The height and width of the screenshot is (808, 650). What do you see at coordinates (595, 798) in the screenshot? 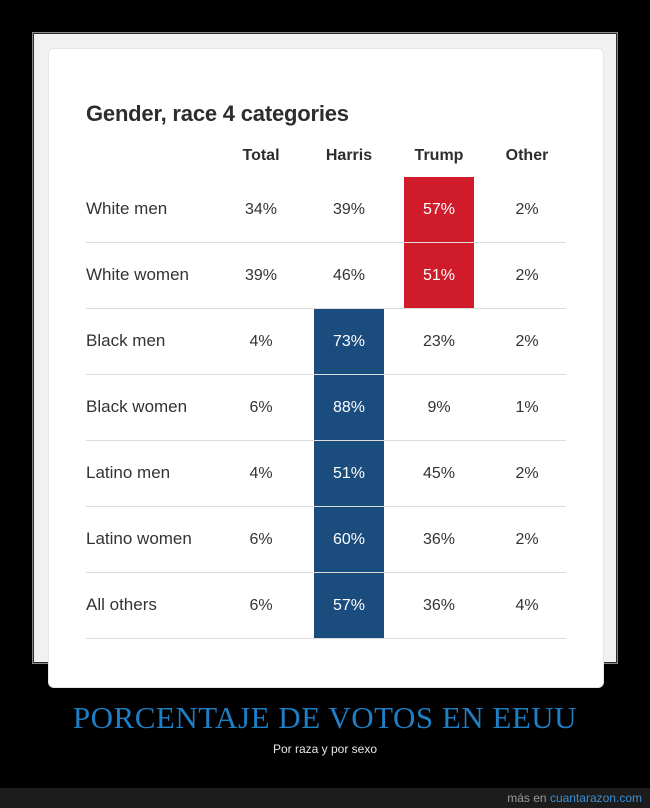
I see `footer-site-link: cuantarazon.com` at bounding box center [595, 798].